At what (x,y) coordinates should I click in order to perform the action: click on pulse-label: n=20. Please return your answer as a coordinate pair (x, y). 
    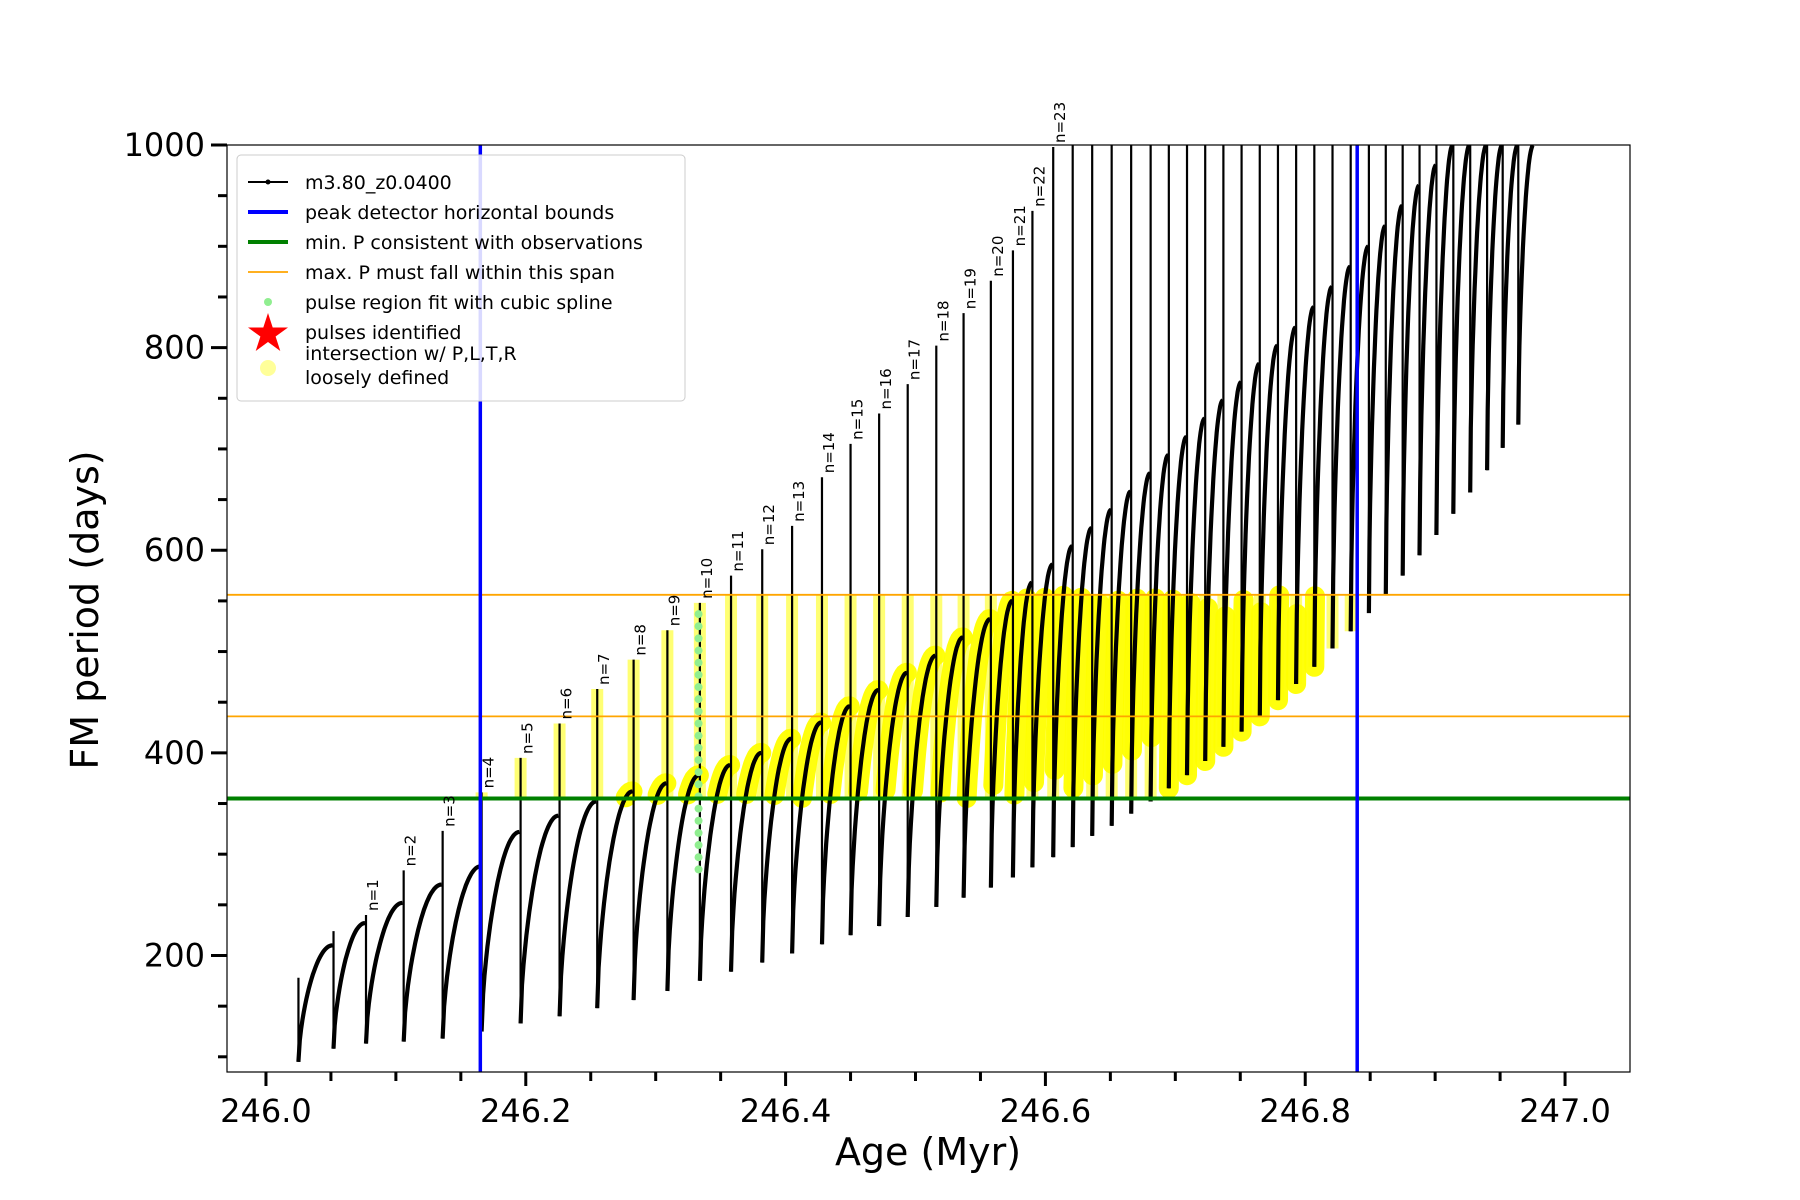
    Looking at the image, I should click on (998, 256).